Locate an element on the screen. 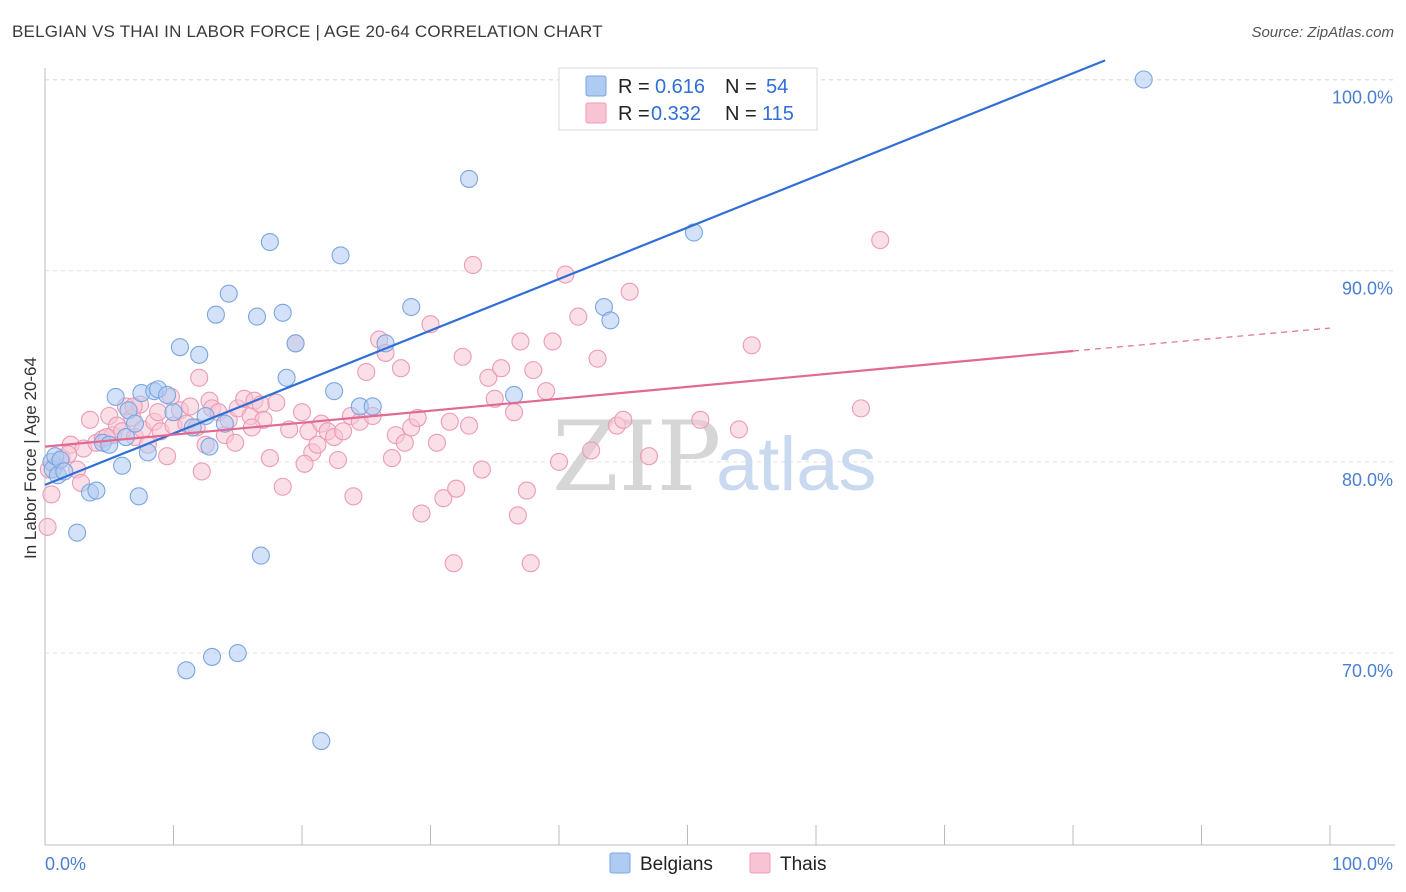 Image resolution: width=1406 pixels, height=892 pixels. bottom-legend: Belgians Thais is located at coordinates (717, 863).